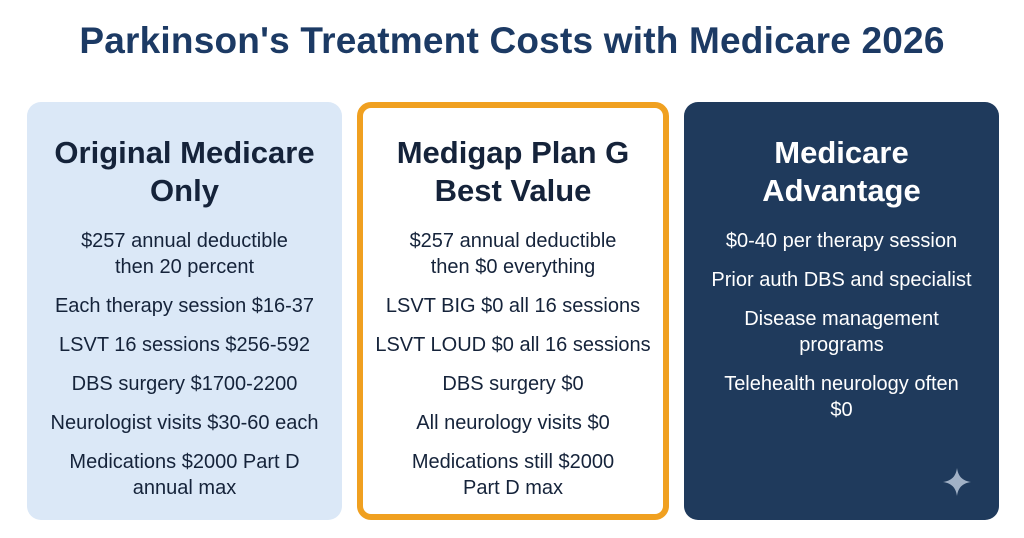  I want to click on cost-item-line: DBS surgery $1700-2200, so click(184, 384).